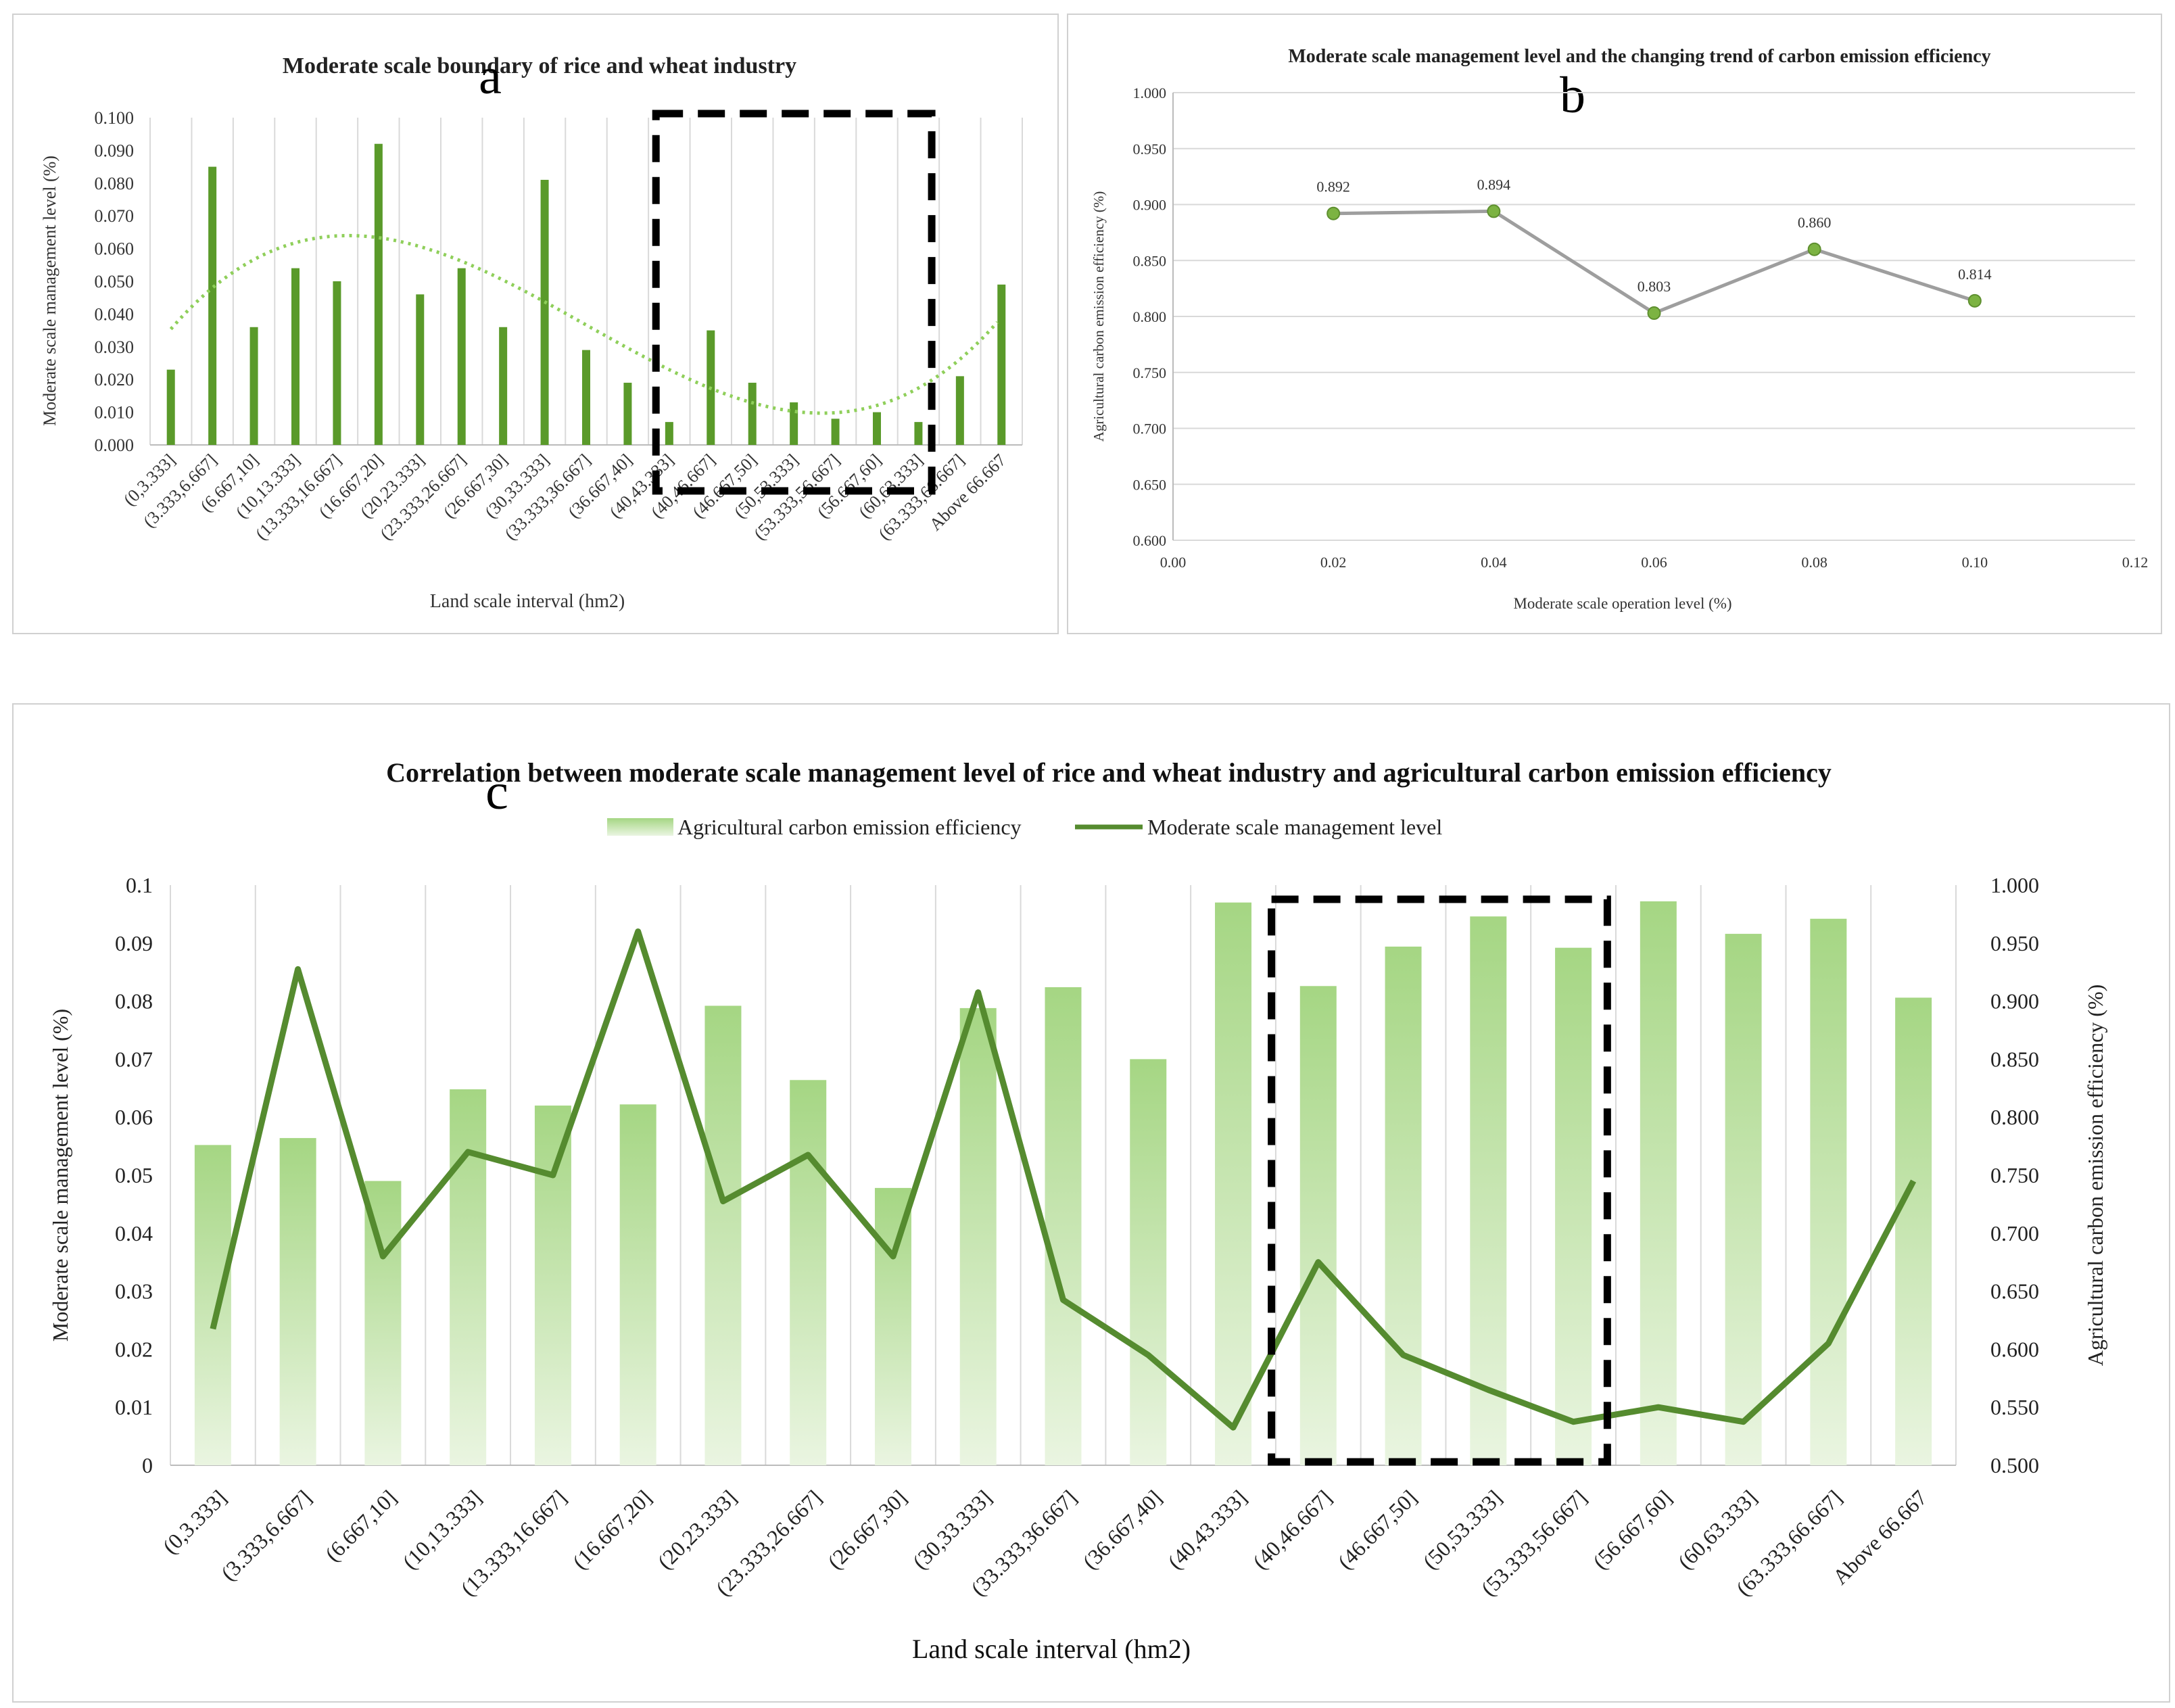  Describe the element at coordinates (134, 1233) in the screenshot. I see `chart-c-ytick-left: 0.04` at that location.